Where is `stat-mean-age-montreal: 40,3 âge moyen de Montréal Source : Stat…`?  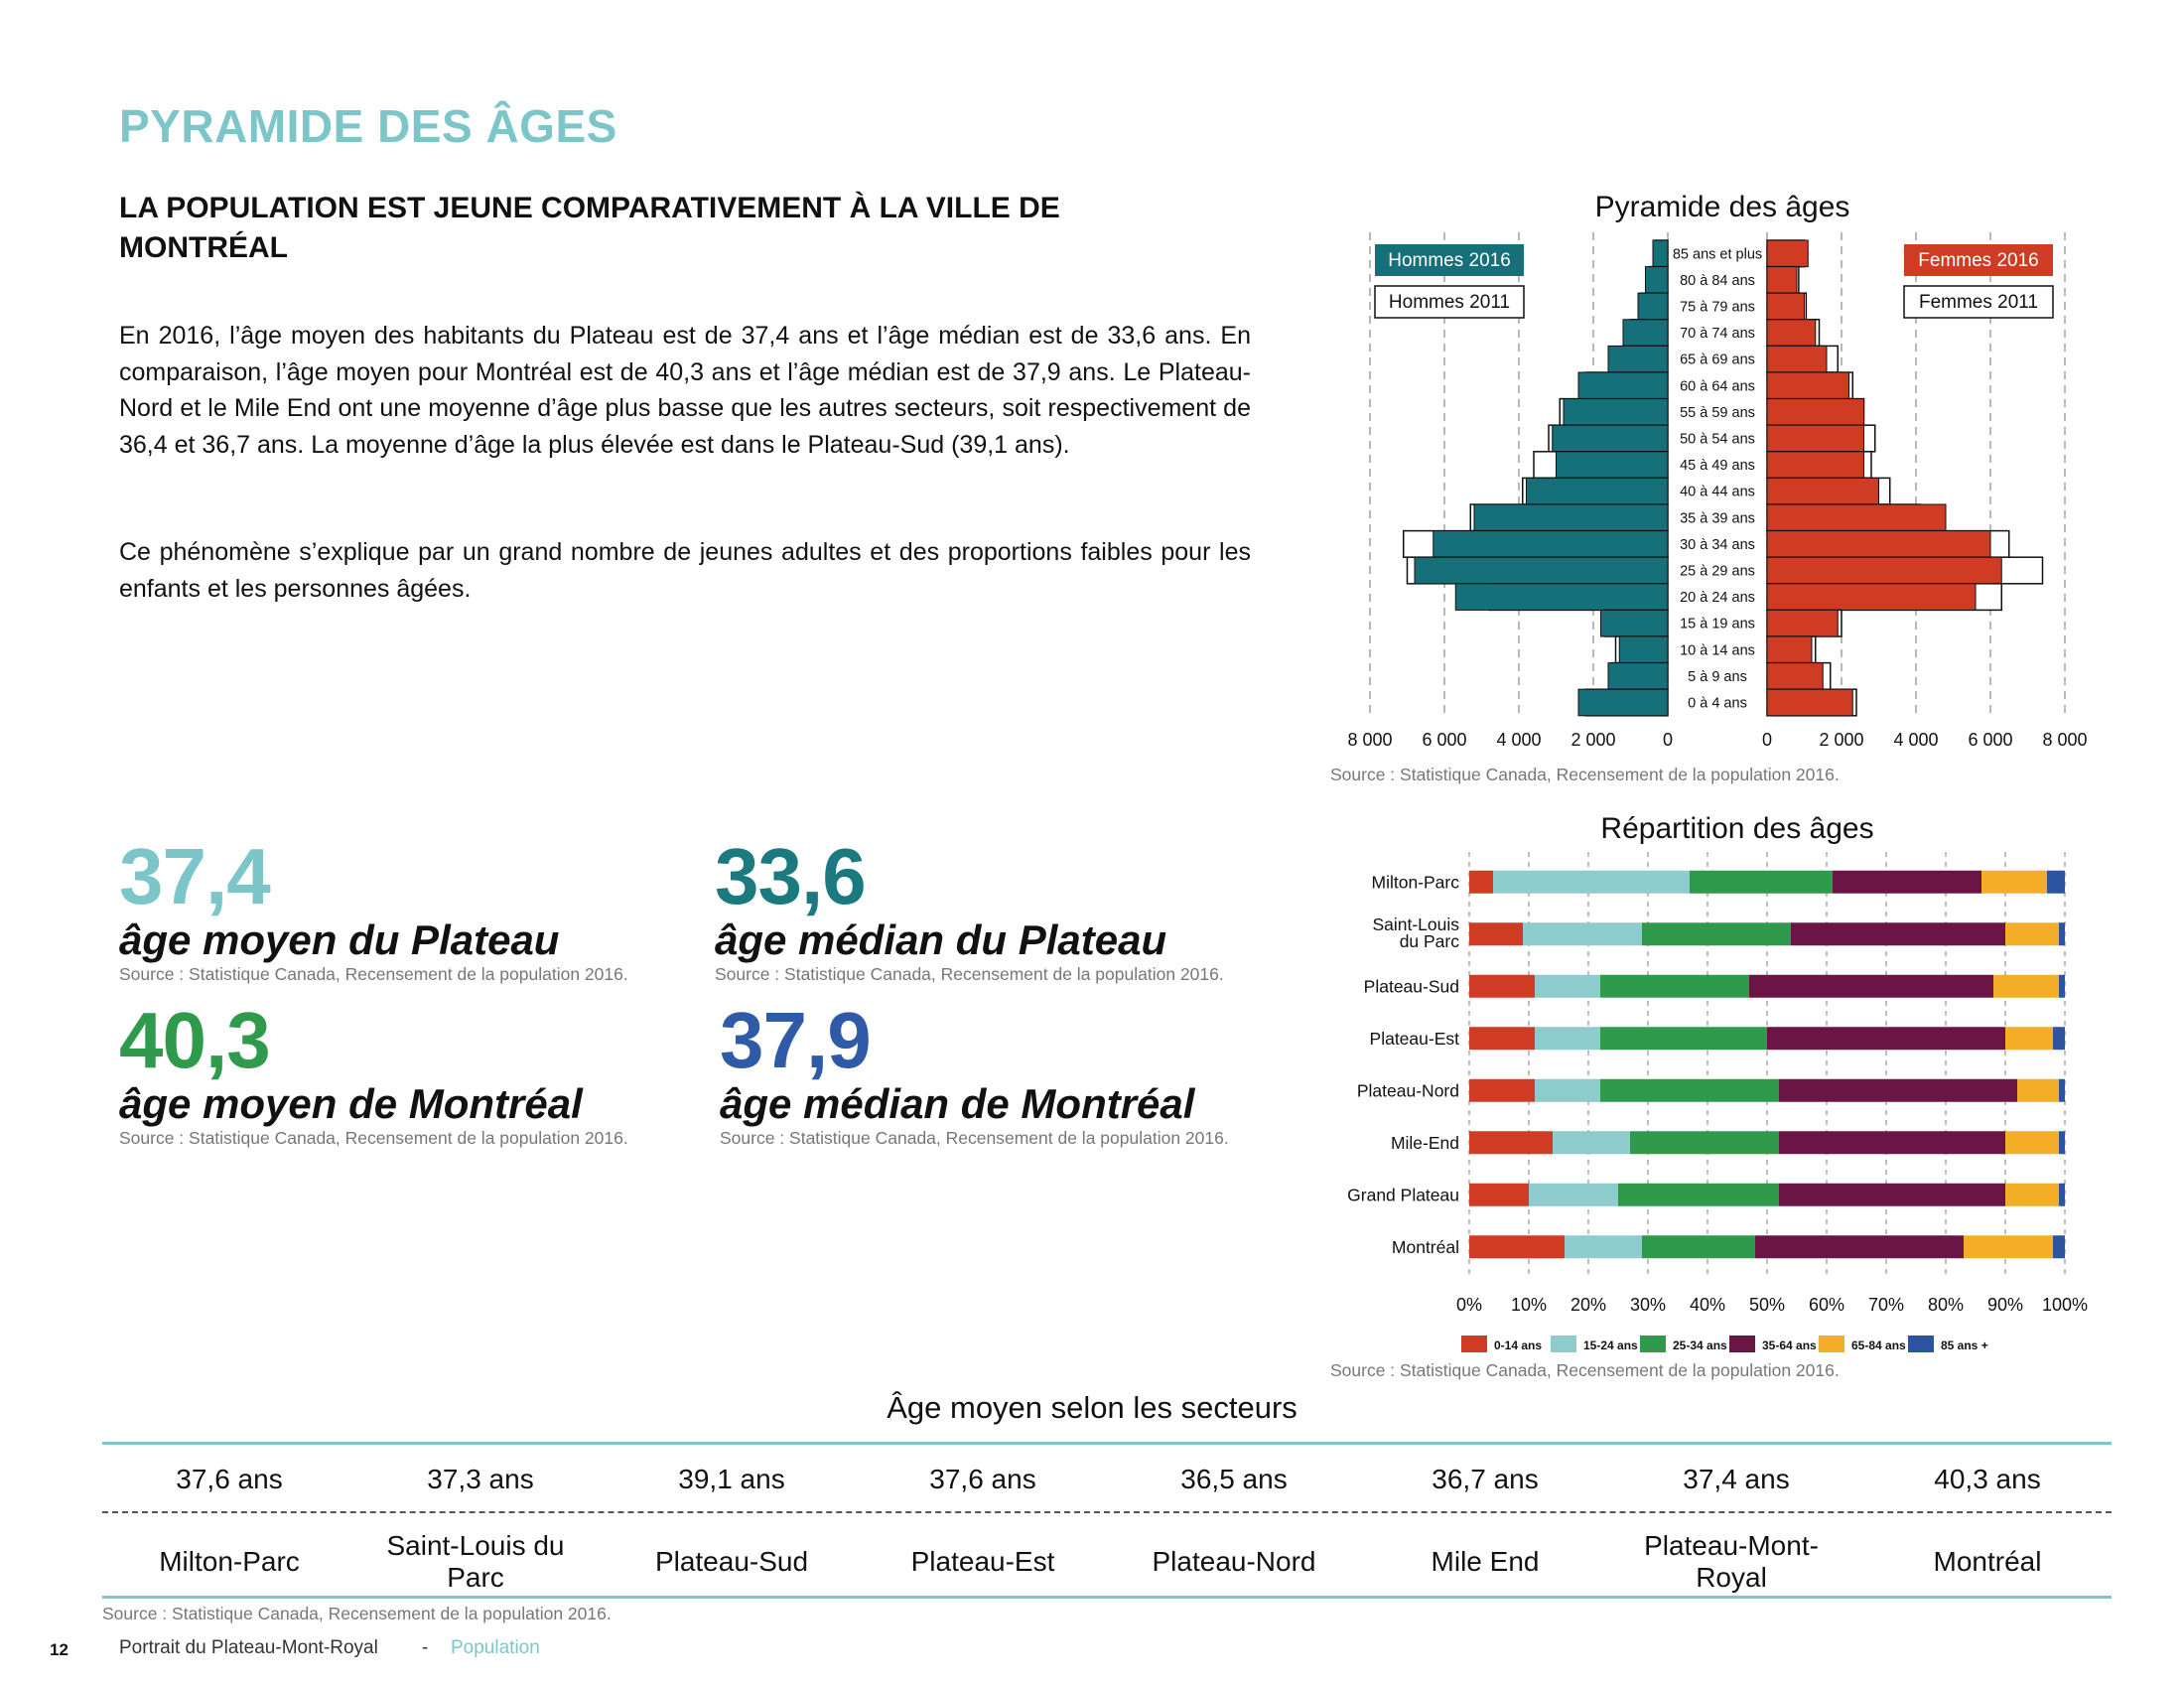 stat-mean-age-montreal: 40,3 âge moyen de Montréal Source : Stat… is located at coordinates (373, 1075).